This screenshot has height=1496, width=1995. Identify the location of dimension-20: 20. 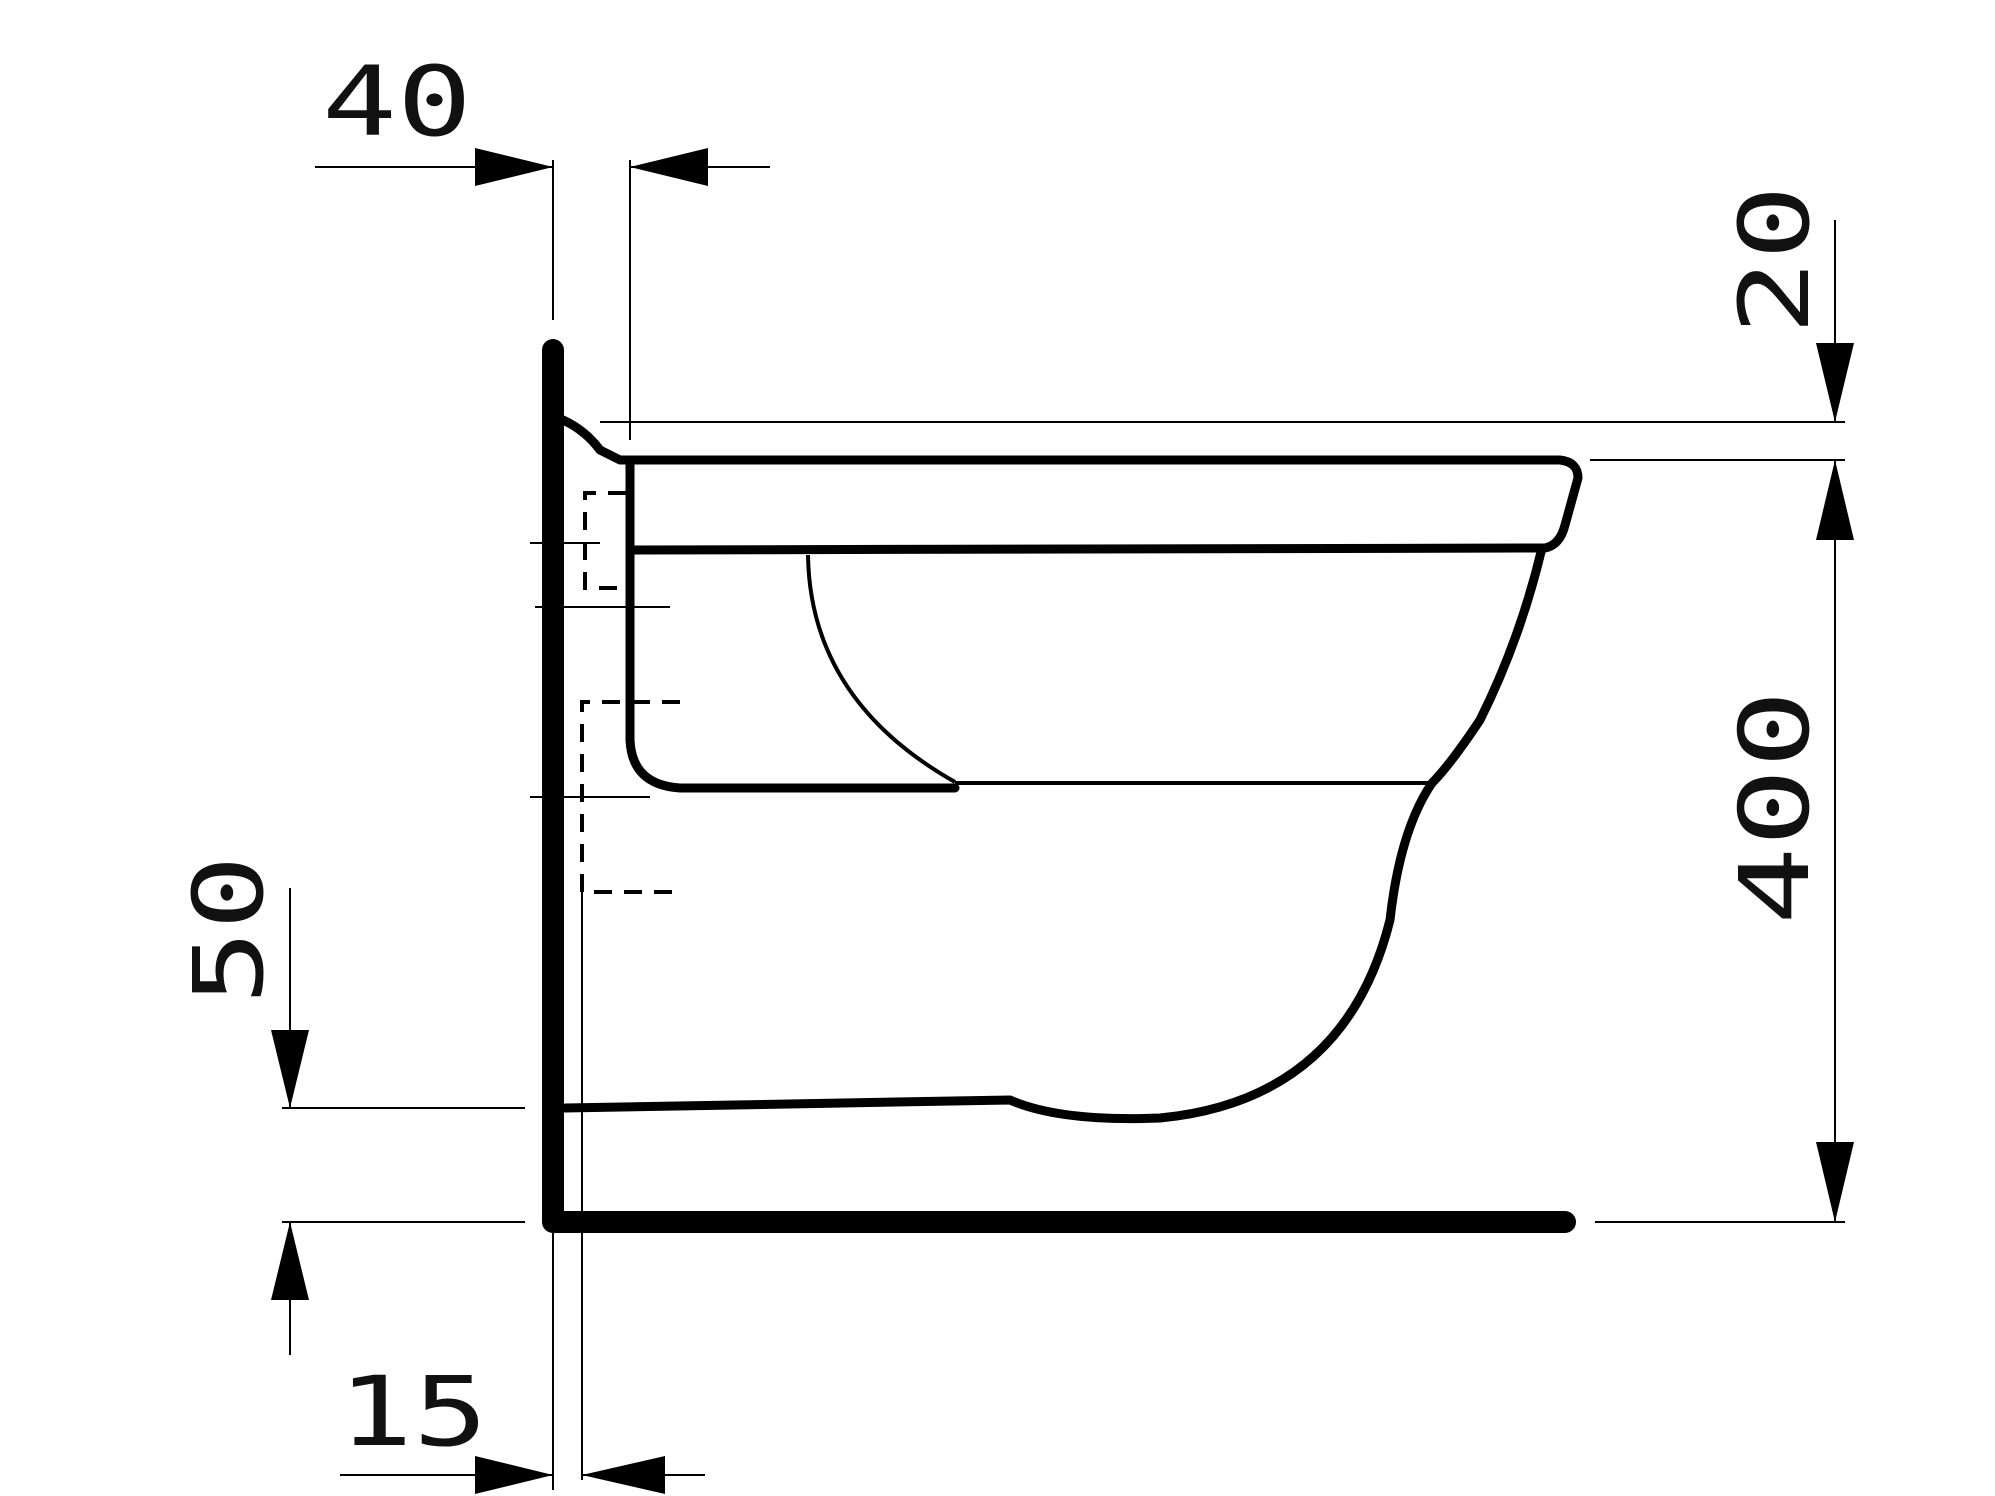
(1227, 323).